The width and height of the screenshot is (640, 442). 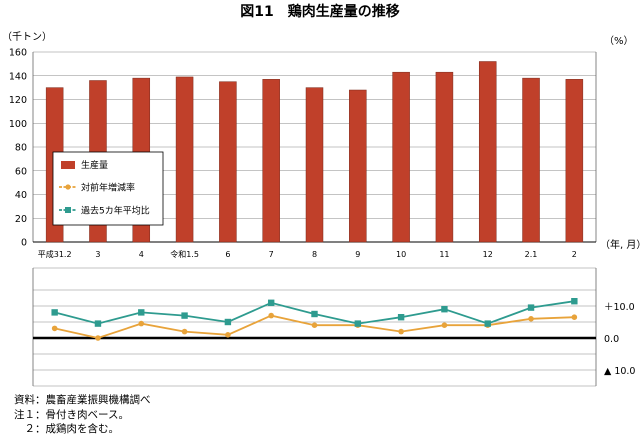 I want to click on source-note: 資料：農畜産業振興機構調べ, so click(x=82, y=400).